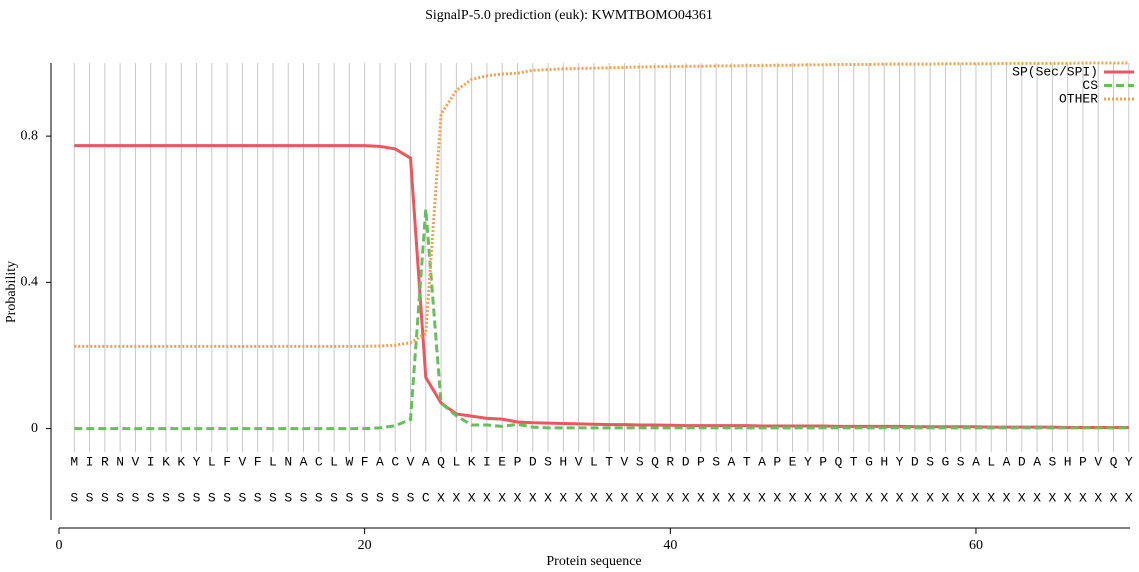 The height and width of the screenshot is (572, 1139). What do you see at coordinates (1055, 71) in the screenshot?
I see `legend-label: SP(Sec/SPI)` at bounding box center [1055, 71].